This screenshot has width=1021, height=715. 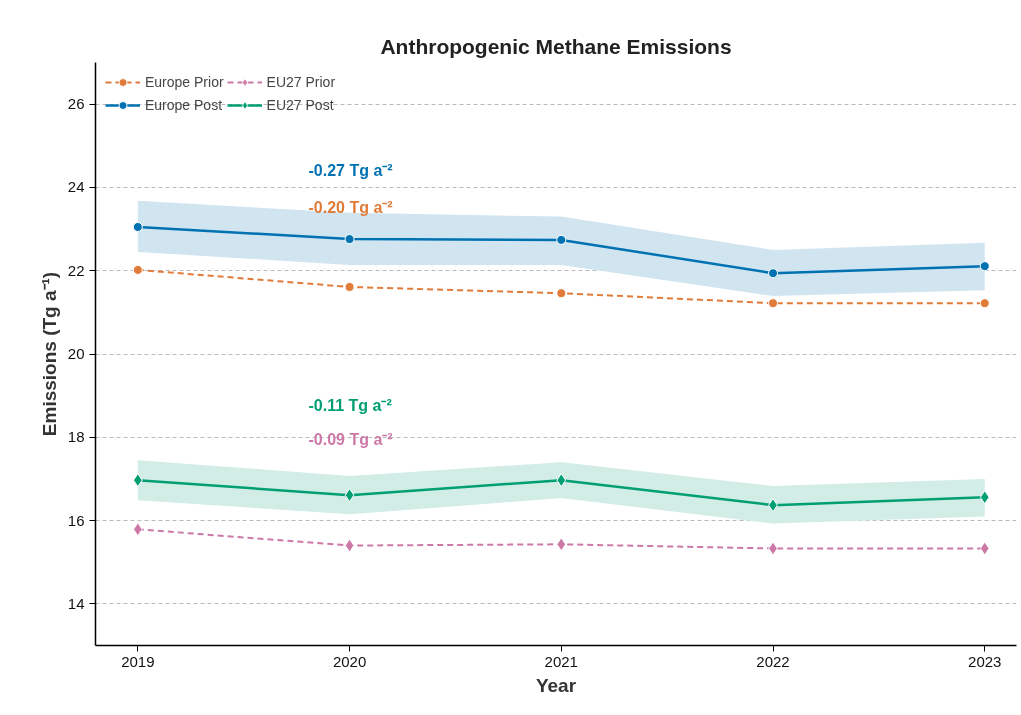 I want to click on x-axis-title: Year, so click(x=556, y=685).